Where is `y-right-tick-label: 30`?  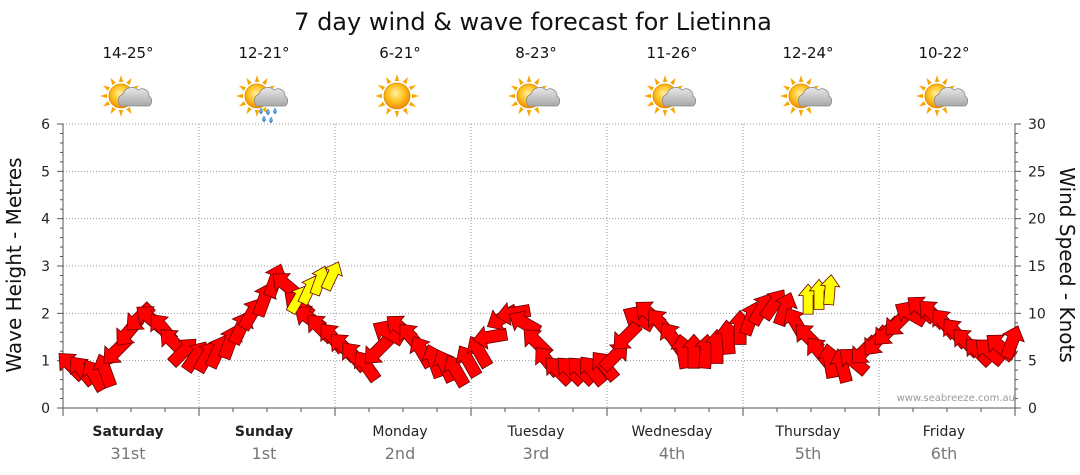
y-right-tick-label: 30 is located at coordinates (1037, 125).